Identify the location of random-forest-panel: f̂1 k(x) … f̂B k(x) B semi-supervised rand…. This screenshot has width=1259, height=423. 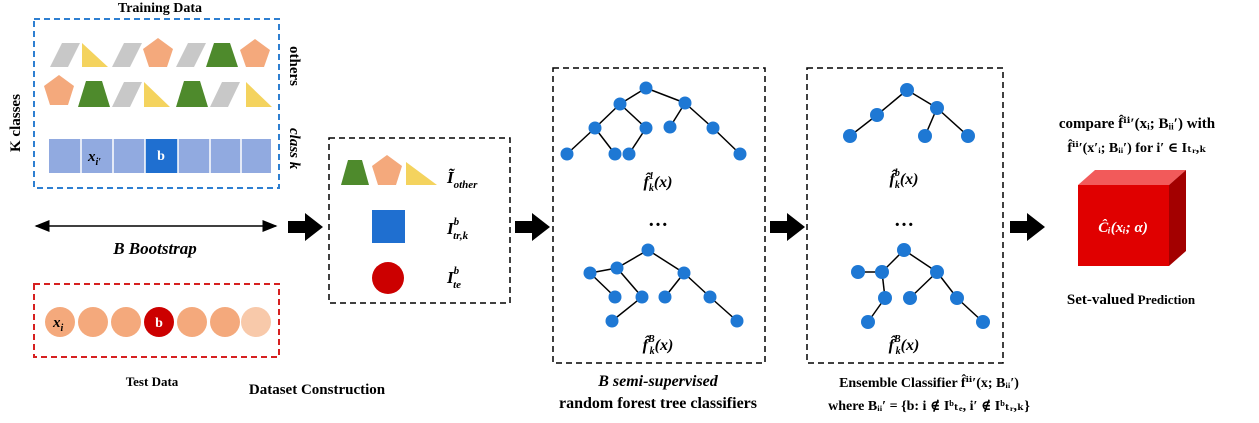
(659, 239).